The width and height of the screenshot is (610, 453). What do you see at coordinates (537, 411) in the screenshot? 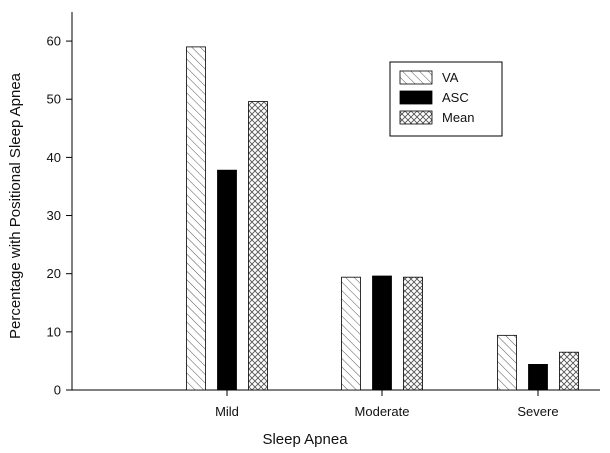
I see `x-tick-label: Severe` at bounding box center [537, 411].